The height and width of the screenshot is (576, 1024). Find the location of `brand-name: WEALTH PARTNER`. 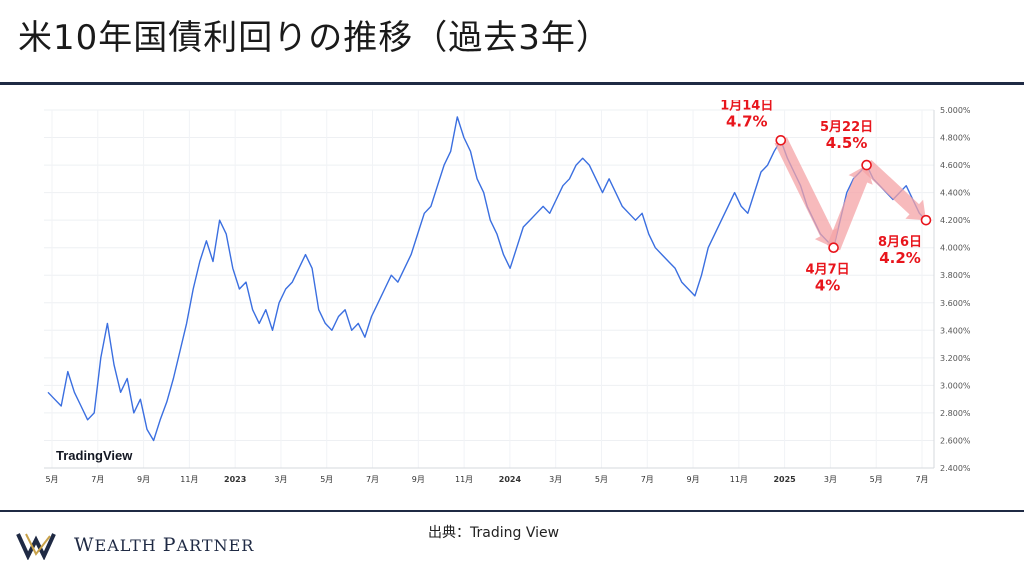

brand-name: WEALTH PARTNER is located at coordinates (164, 545).